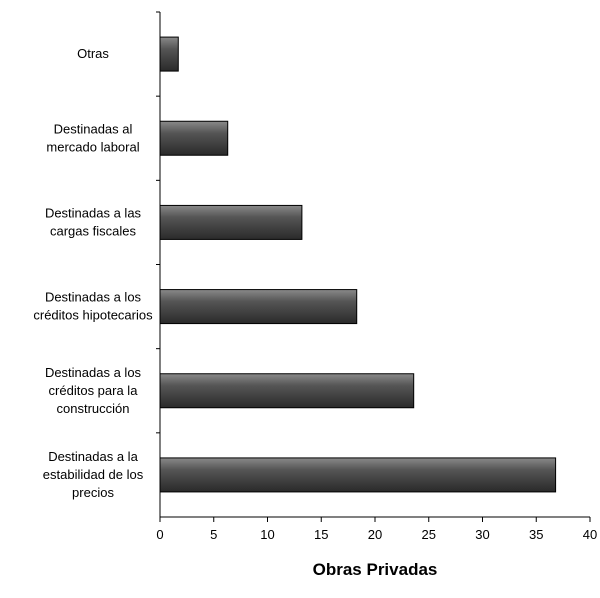 The width and height of the screenshot is (600, 598). I want to click on x-tick-label: 30, so click(482, 534).